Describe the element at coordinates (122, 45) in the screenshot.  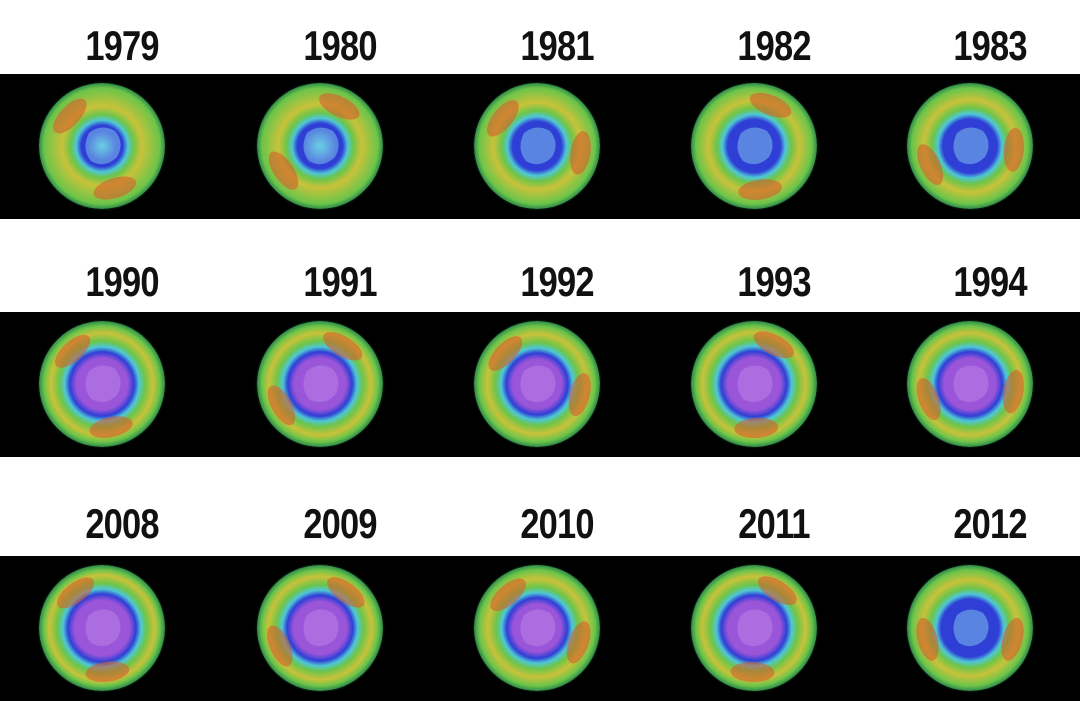
I see `year-label: 1979` at that location.